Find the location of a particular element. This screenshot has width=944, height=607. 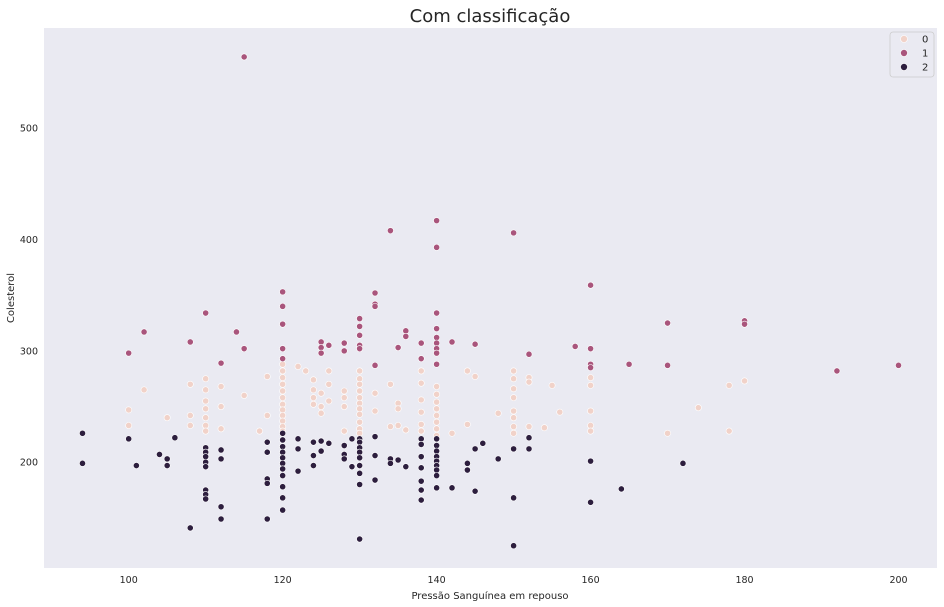

legend: 0 1 2 is located at coordinates (912, 54).